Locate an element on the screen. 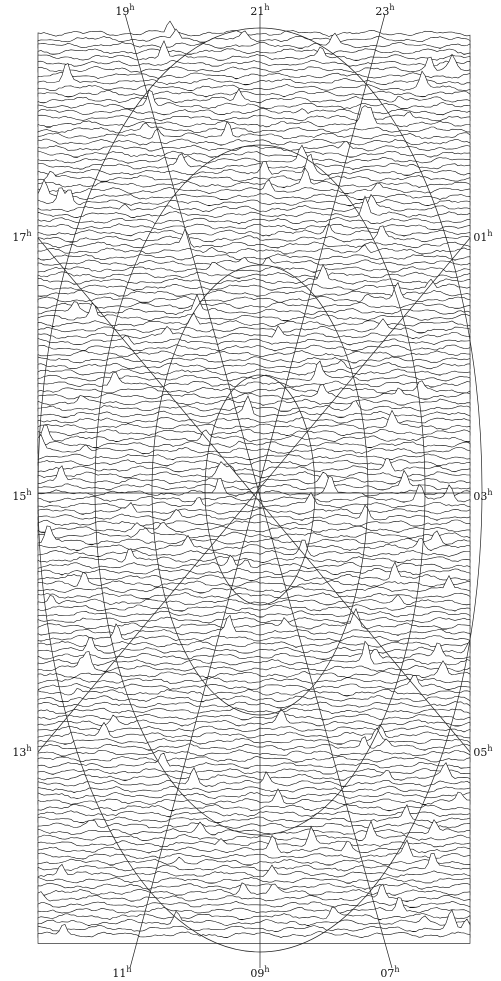  hour-value: 05 is located at coordinates (480, 752).